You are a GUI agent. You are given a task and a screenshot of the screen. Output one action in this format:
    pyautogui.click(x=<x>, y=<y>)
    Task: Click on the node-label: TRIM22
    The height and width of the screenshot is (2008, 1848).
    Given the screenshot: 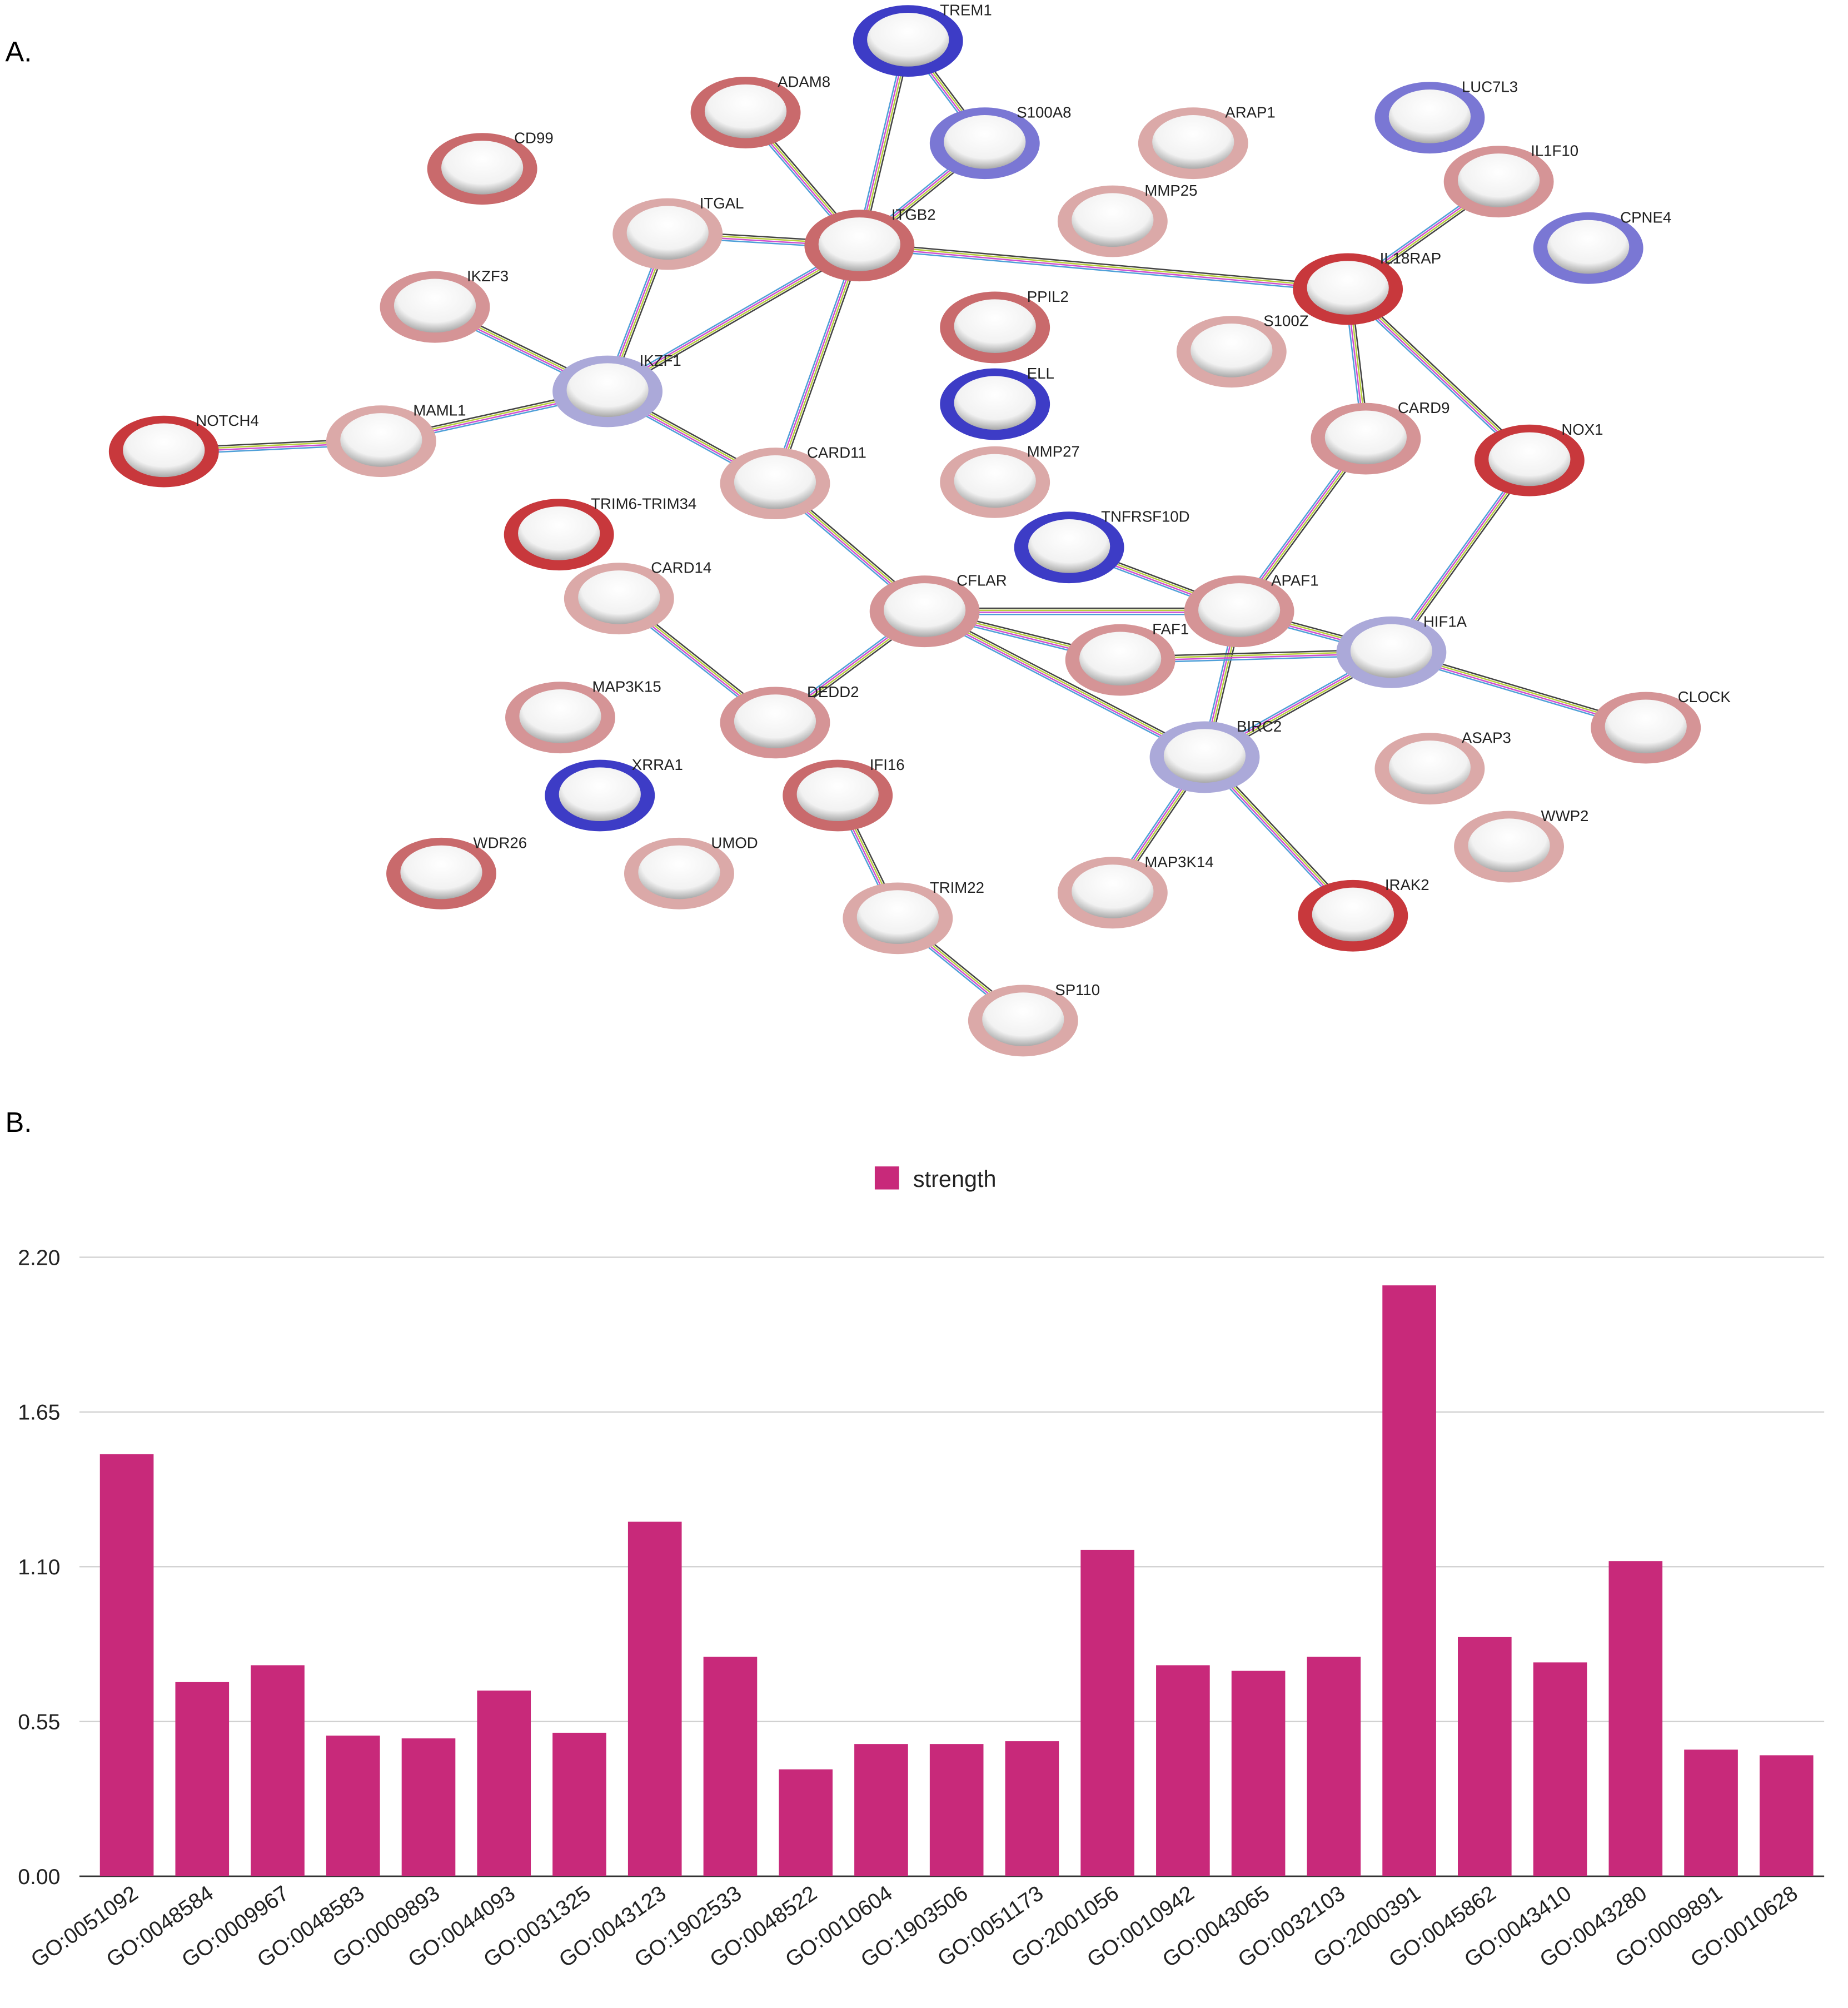 What is the action you would take?
    pyautogui.click(x=957, y=887)
    